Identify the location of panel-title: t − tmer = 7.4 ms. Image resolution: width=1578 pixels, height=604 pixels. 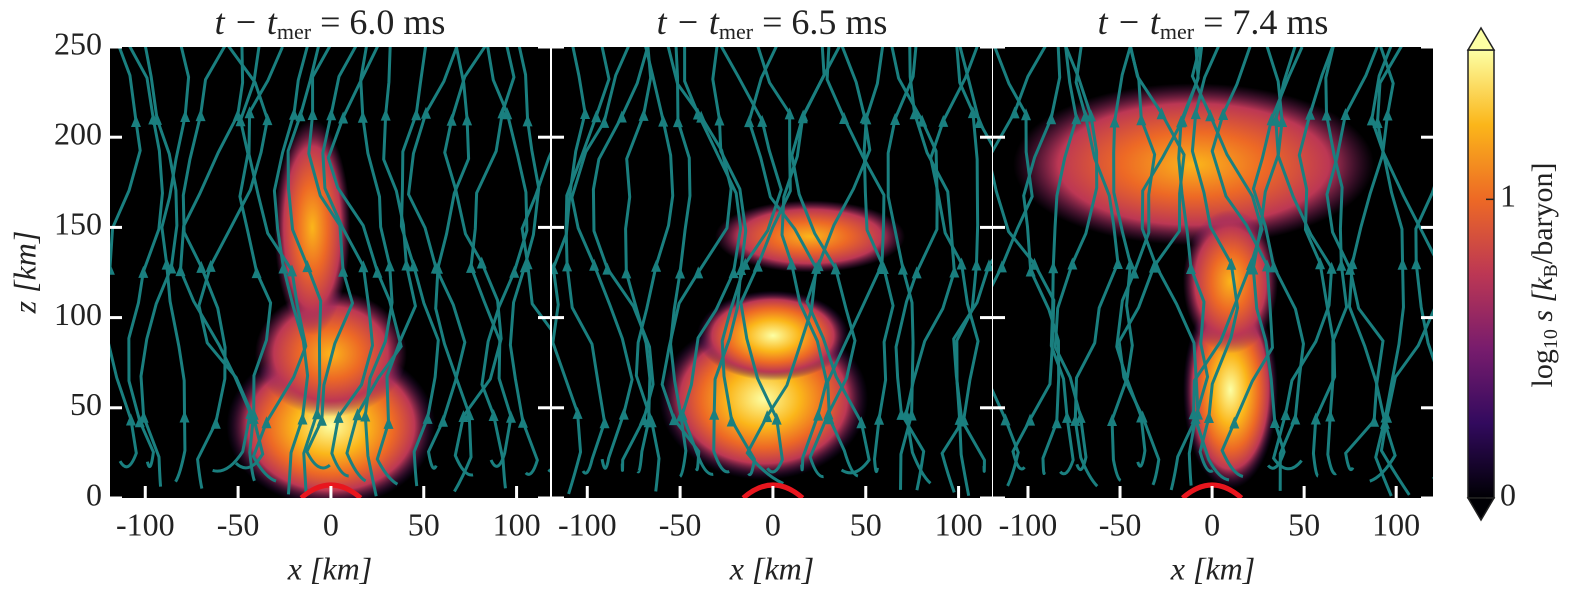
(1213, 23).